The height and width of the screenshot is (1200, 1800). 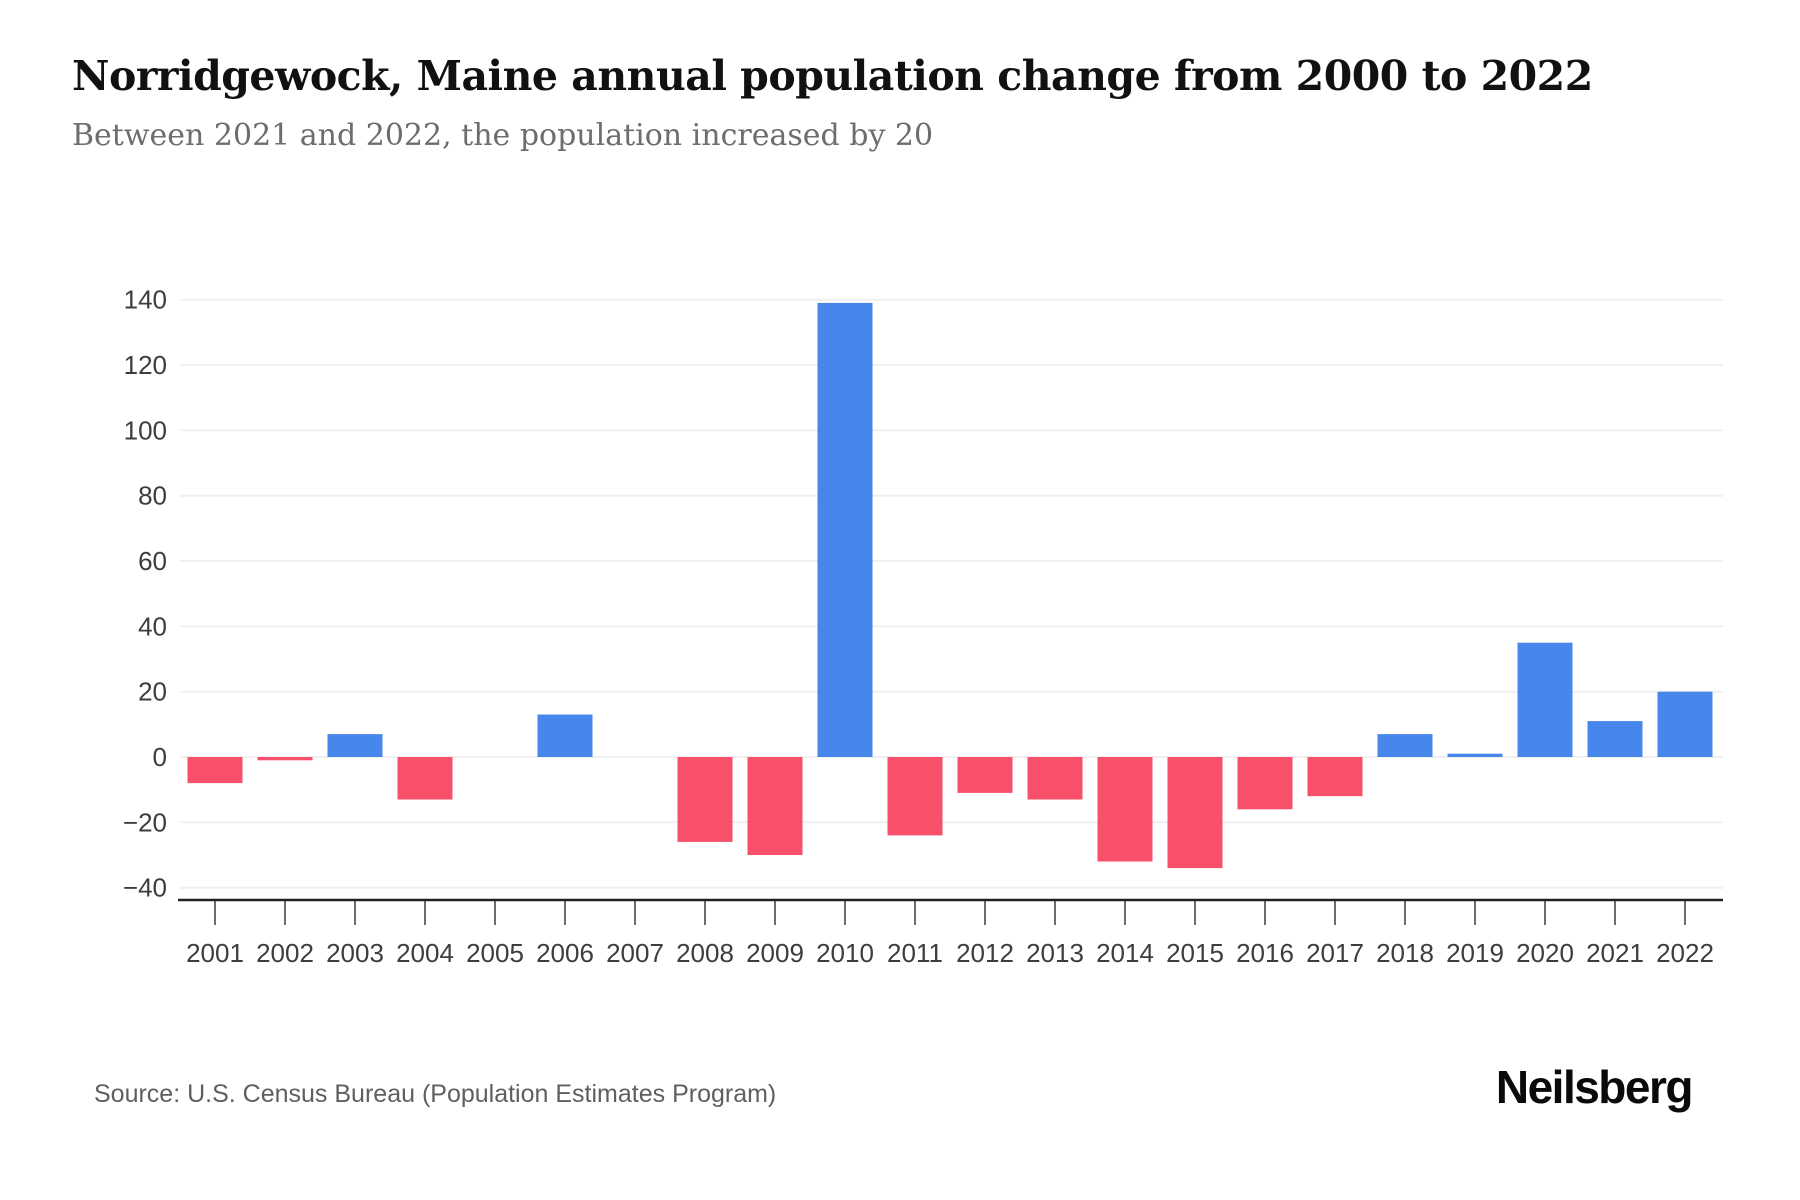 What do you see at coordinates (145, 300) in the screenshot?
I see `y-axis-label-140: 140` at bounding box center [145, 300].